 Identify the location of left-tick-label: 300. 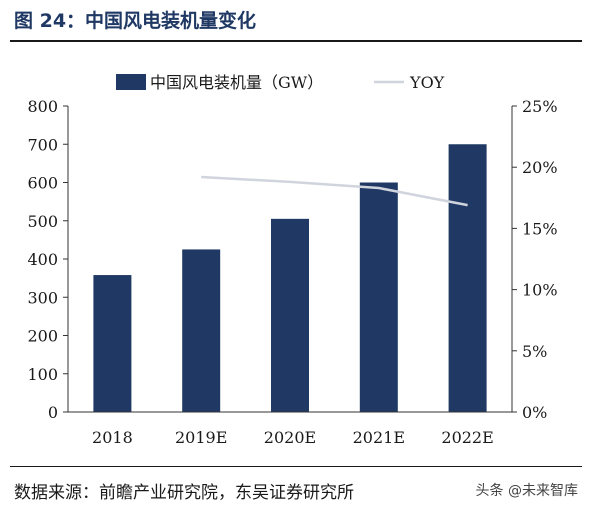
(42, 297).